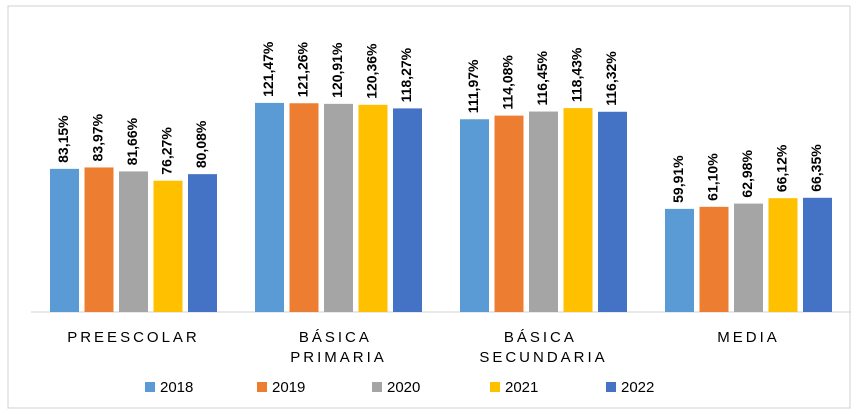  I want to click on x-tick-label: BÁSICA SECUNDARIA, so click(543, 347).